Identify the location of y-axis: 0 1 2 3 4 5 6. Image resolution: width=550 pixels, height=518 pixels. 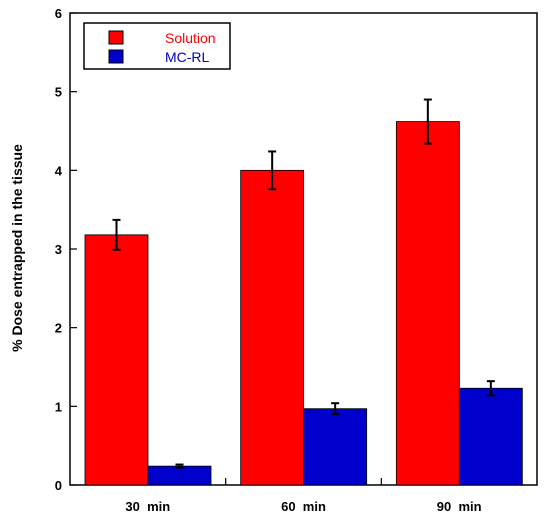
(66, 249).